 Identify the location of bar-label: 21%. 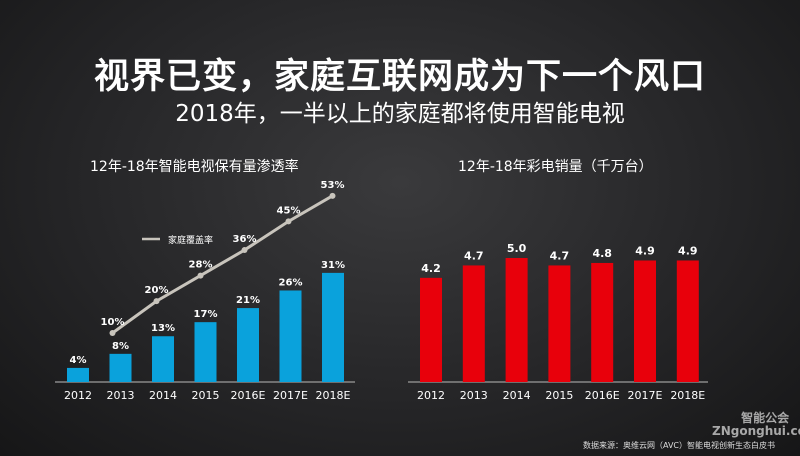
(248, 300).